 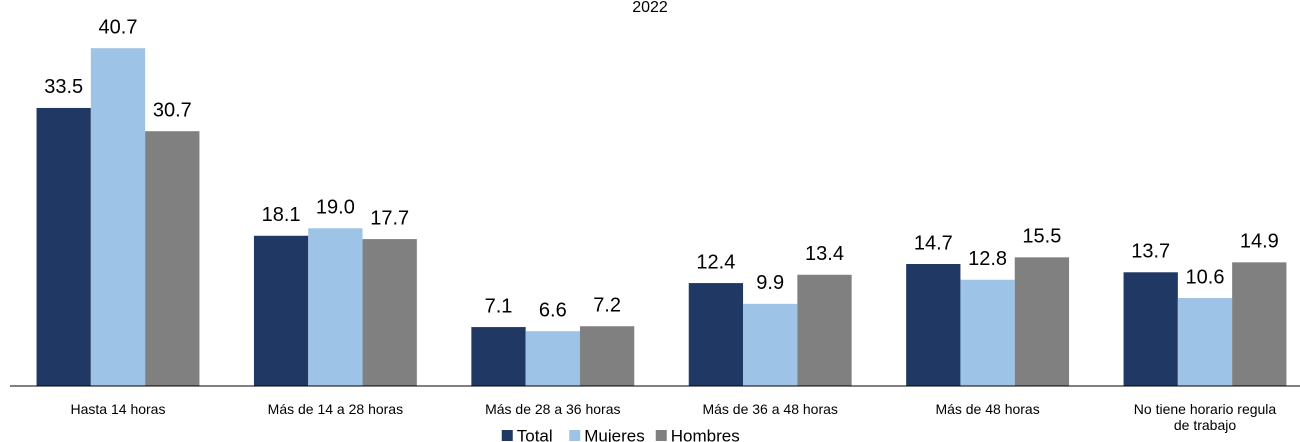 I want to click on data-label: 13.7, so click(x=1150, y=252).